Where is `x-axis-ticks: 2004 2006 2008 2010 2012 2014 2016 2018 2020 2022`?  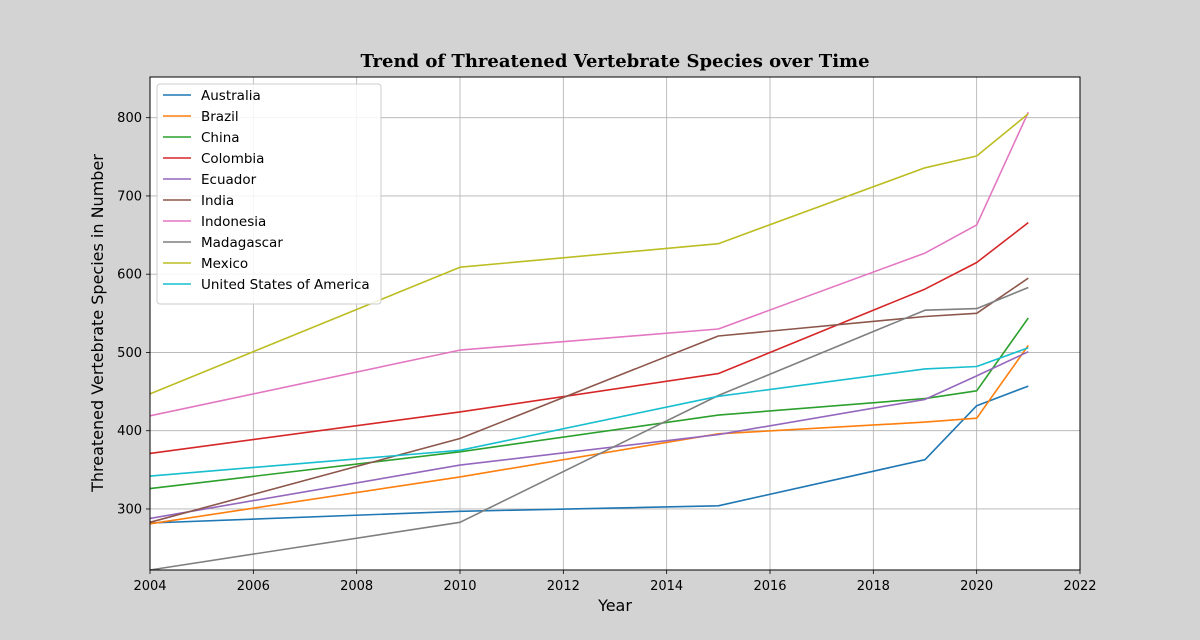 x-axis-ticks: 2004 2006 2008 2010 2012 2014 2016 2018 2020 2022 is located at coordinates (615, 582).